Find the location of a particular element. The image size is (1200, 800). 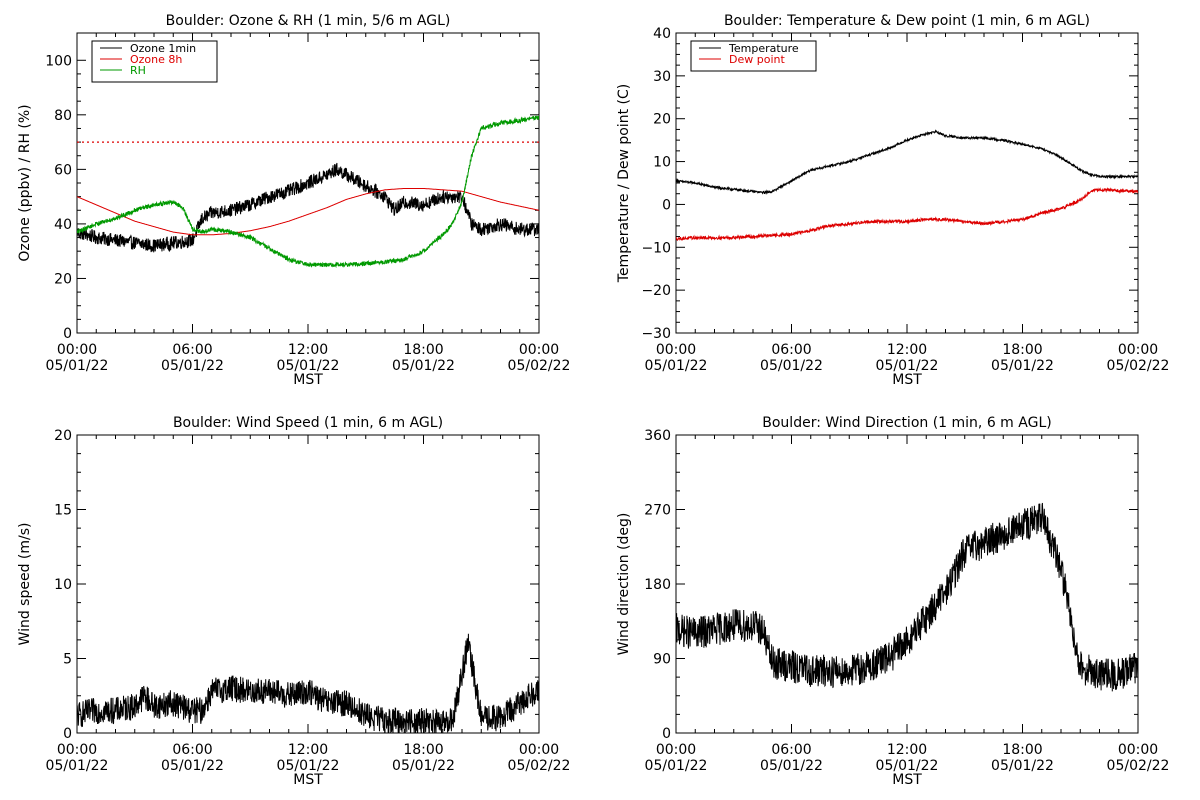

y-tick-label: 30 is located at coordinates (662, 77).